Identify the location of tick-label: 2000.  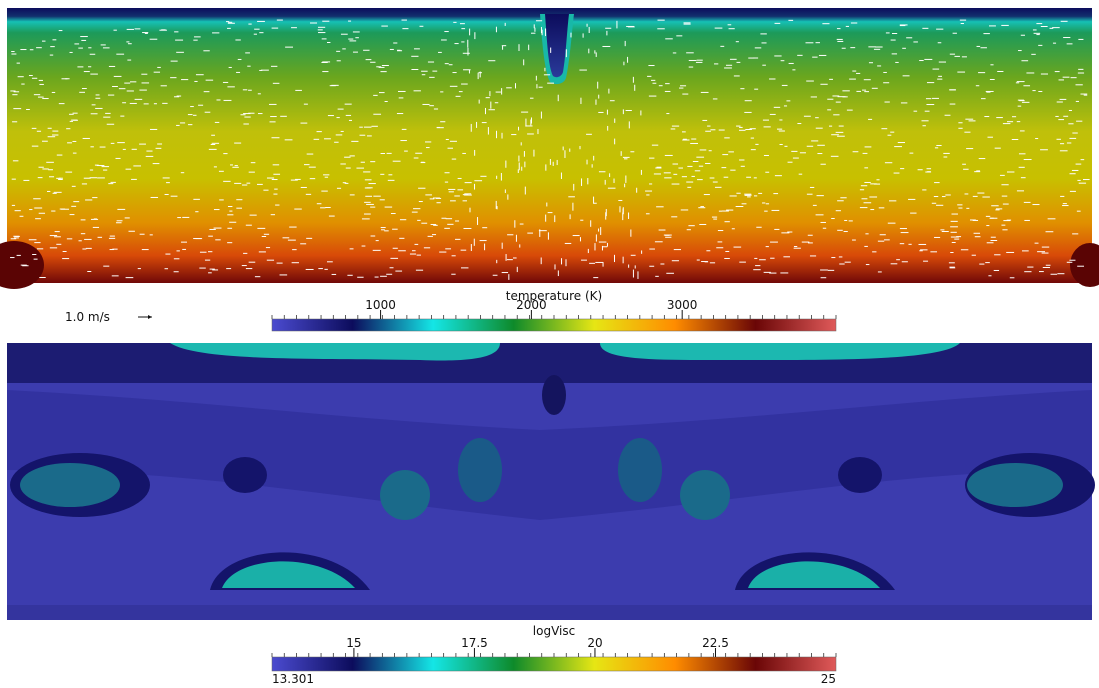
(531, 305).